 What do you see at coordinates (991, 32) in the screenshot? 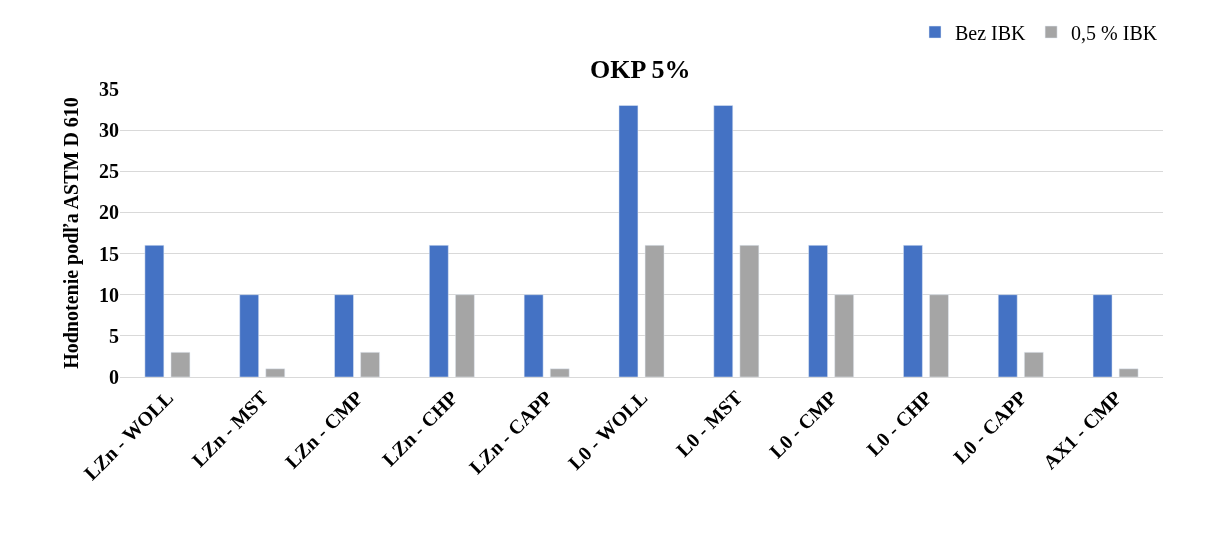
I see `legend-label: Bez IBK` at bounding box center [991, 32].